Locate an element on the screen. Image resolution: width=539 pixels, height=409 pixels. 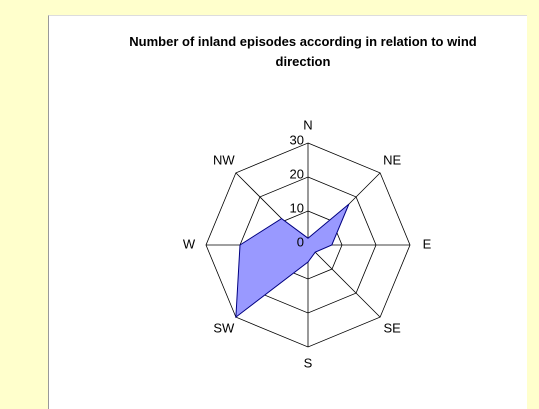
category-label: W is located at coordinates (189, 243).